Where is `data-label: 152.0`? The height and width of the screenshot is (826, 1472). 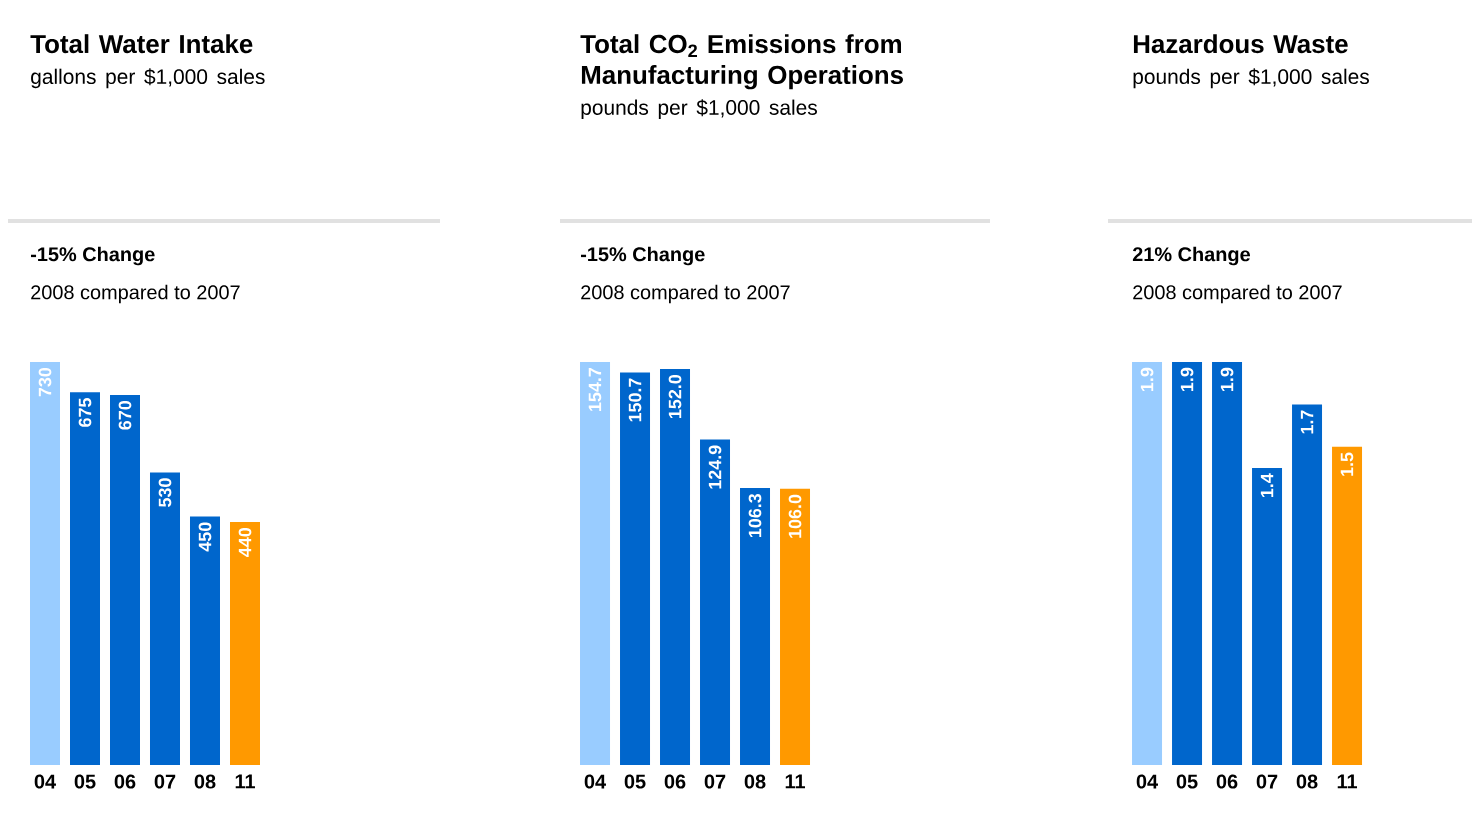
data-label: 152.0 is located at coordinates (675, 396).